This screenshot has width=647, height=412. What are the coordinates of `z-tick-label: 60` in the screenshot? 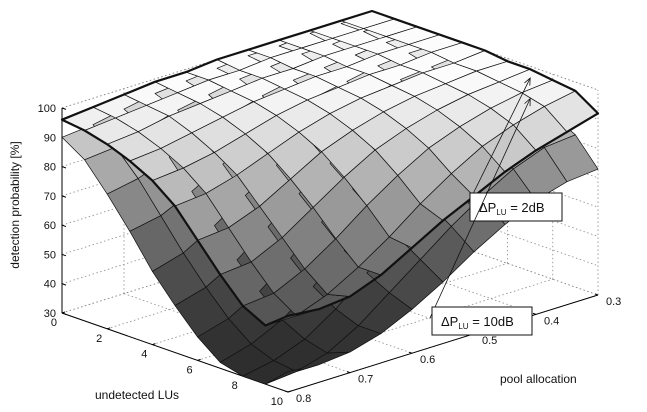 It's located at (50, 226).